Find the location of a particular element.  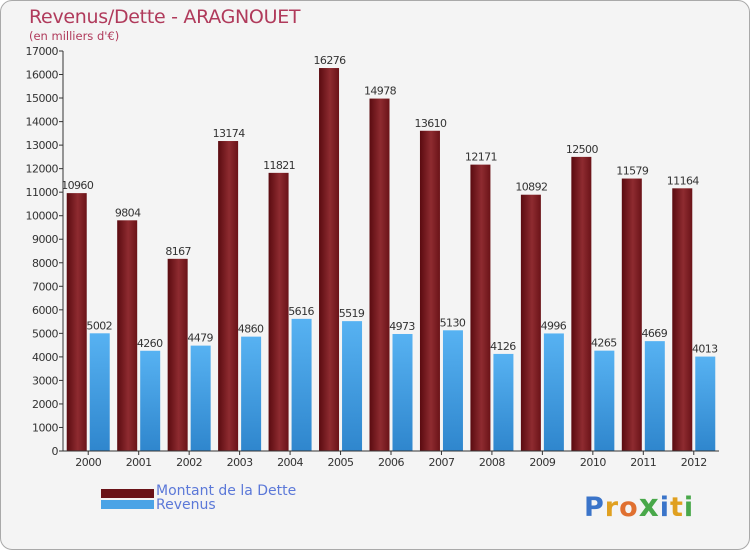

bar-revenus-2002 is located at coordinates (200, 398).